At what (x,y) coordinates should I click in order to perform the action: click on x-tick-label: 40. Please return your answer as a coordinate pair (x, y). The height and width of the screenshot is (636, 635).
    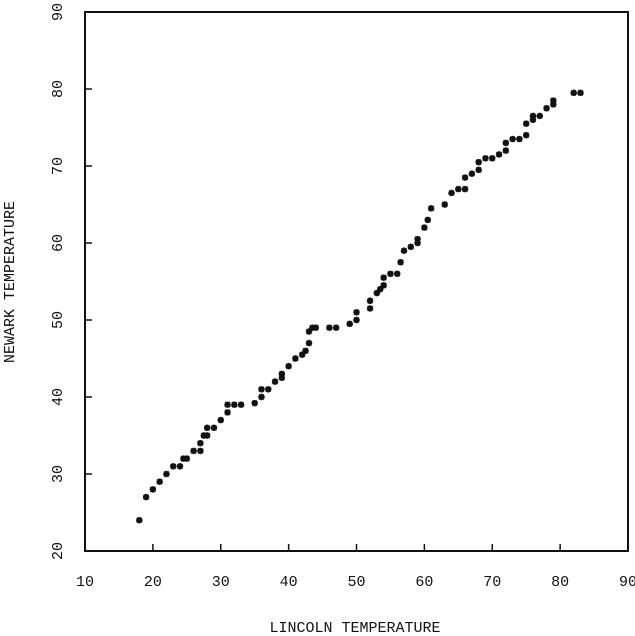
    Looking at the image, I should click on (289, 582).